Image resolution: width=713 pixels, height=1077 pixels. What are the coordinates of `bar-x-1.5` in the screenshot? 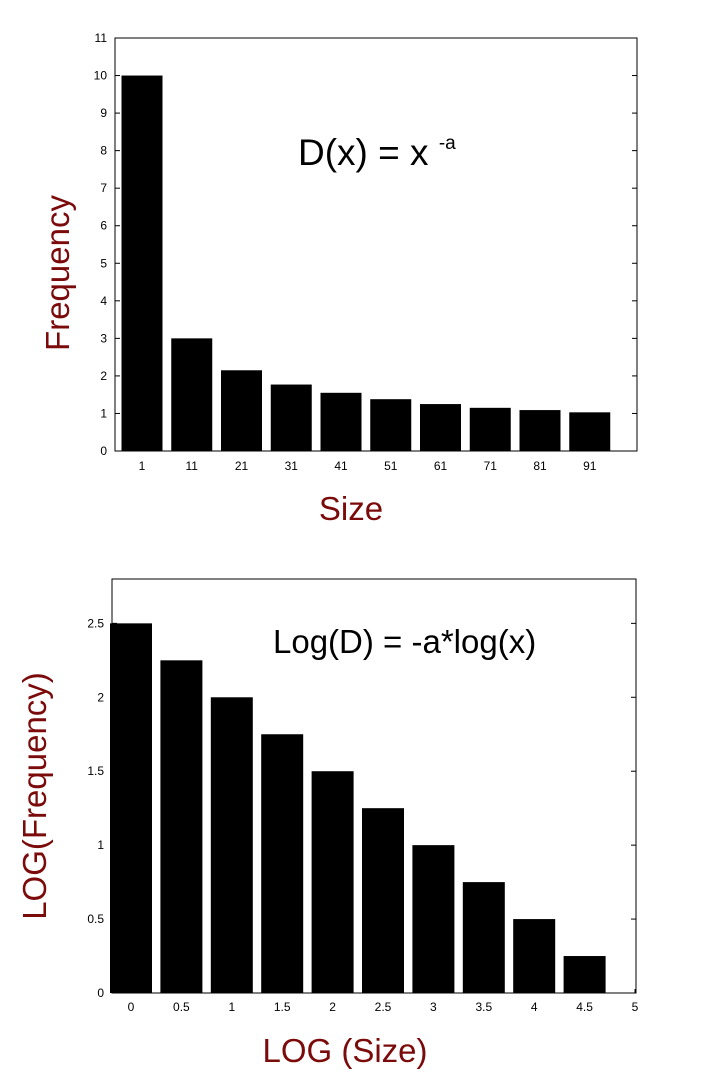 It's located at (282, 863).